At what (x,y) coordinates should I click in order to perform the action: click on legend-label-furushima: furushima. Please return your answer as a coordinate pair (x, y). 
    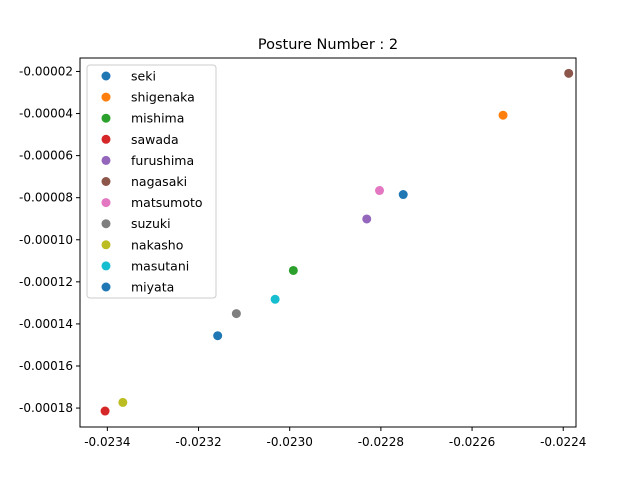
    Looking at the image, I should click on (162, 160).